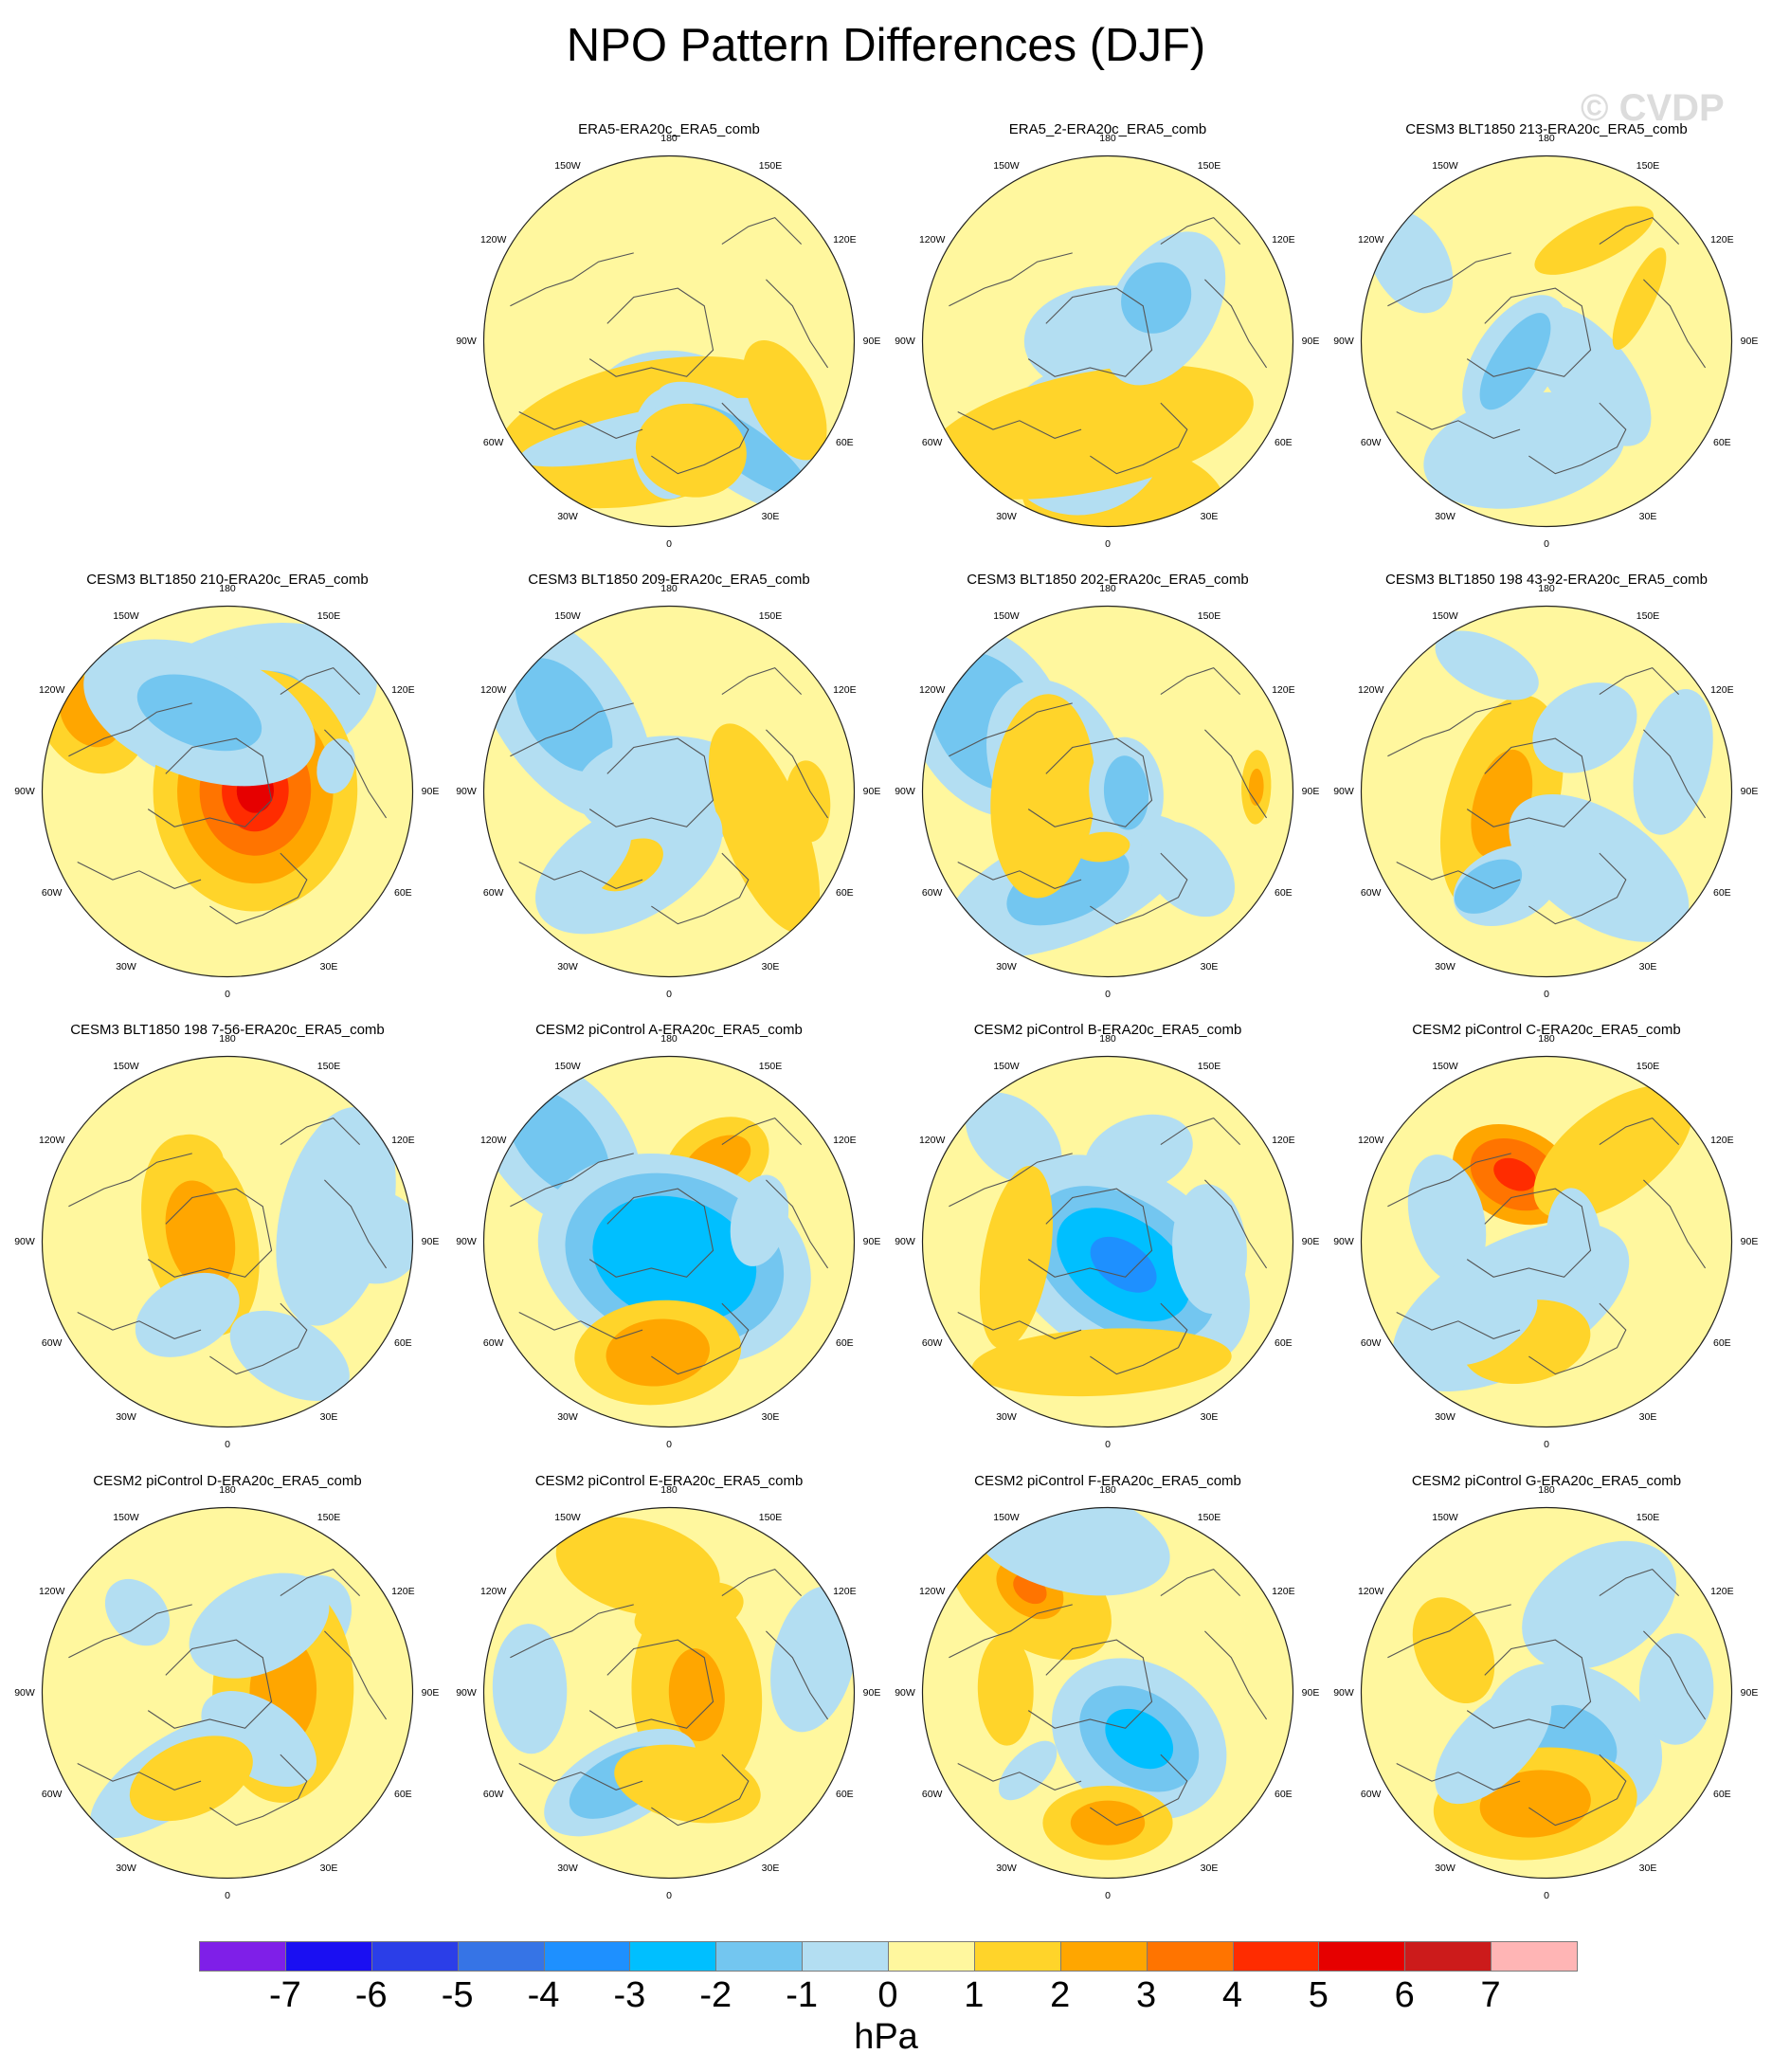  I want to click on panel-title: CESM3 BLT1850 209-ERA20c_ERA5_comb, so click(669, 580).